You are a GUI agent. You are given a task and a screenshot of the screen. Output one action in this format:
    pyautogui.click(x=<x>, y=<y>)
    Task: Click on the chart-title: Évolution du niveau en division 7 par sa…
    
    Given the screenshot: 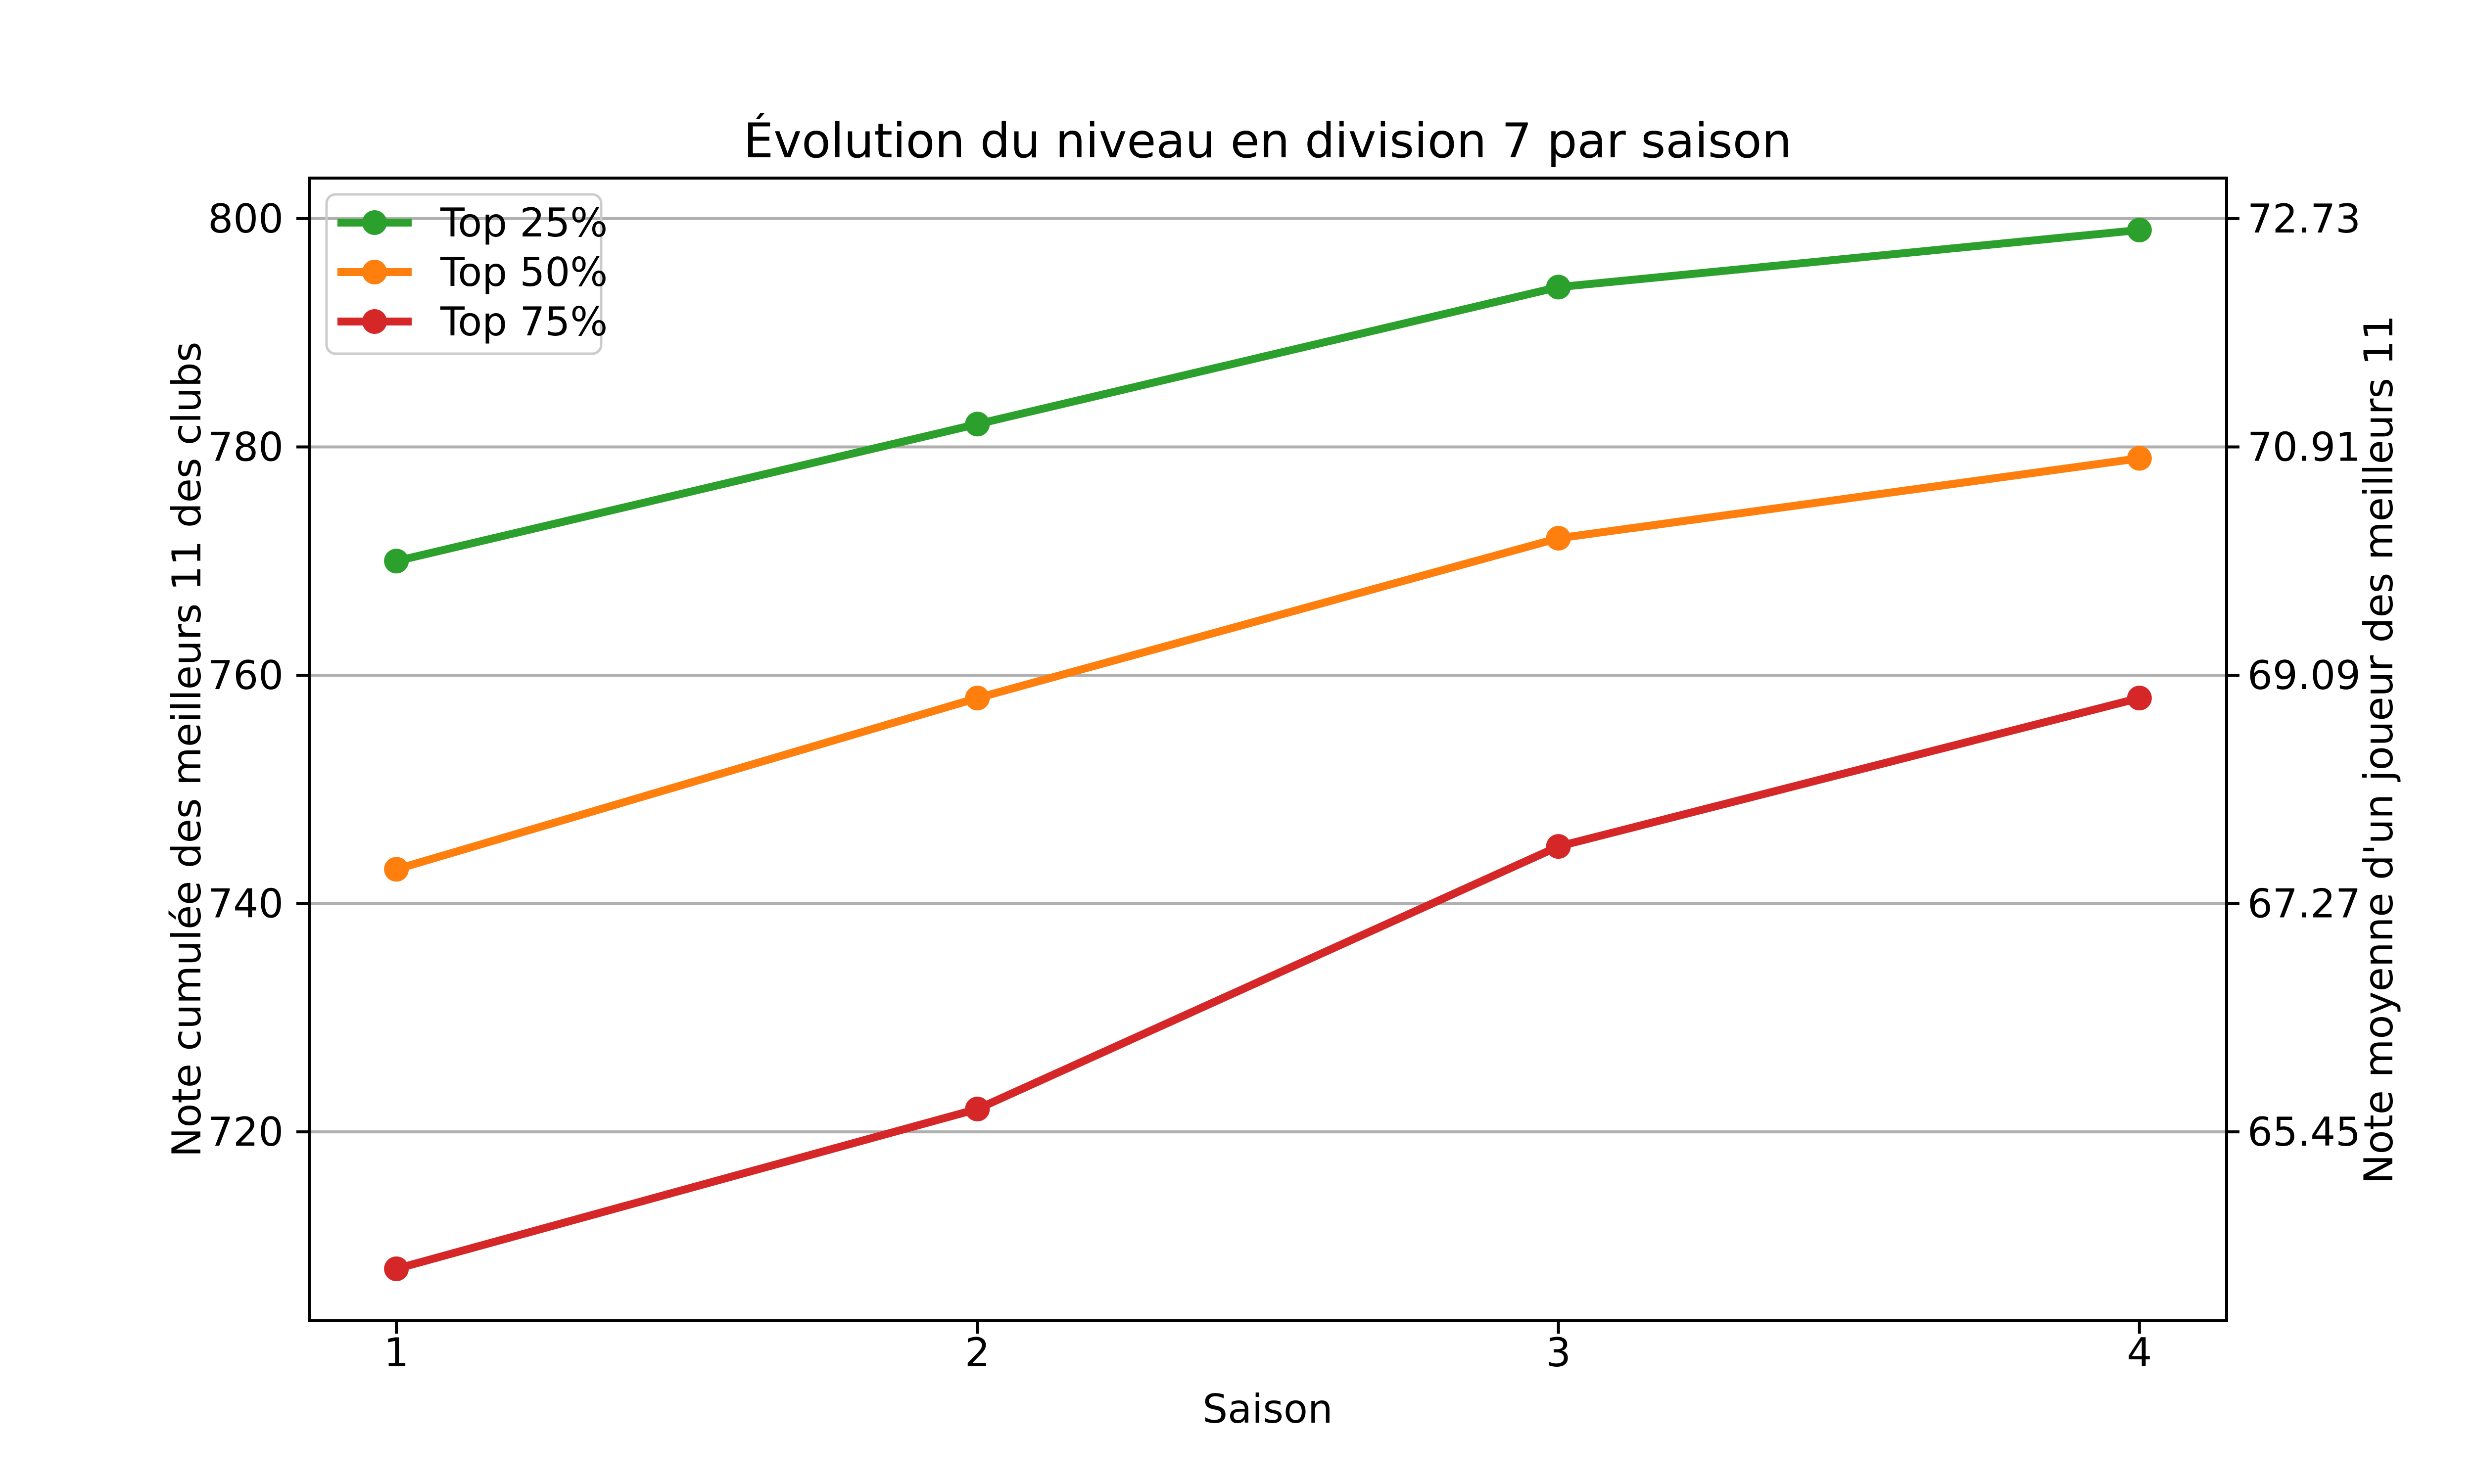 What is the action you would take?
    pyautogui.click(x=1268, y=141)
    